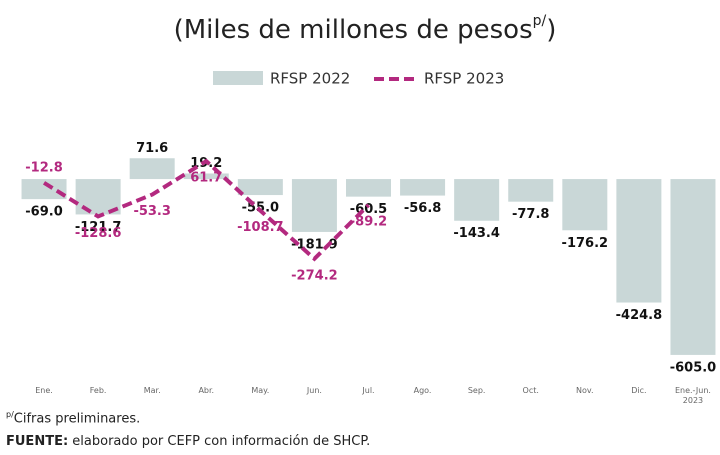 This screenshot has height=455, width=720. Describe the element at coordinates (692, 395) in the screenshot. I see `x-tick-label: Ene.-Jun. 2023` at that location.